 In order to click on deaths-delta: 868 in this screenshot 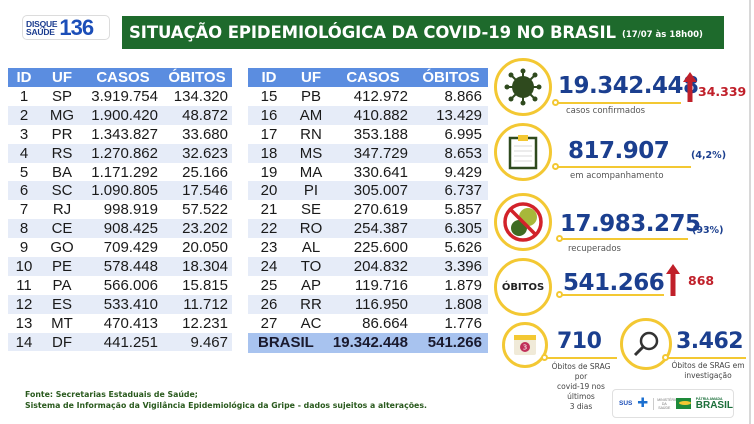, I will do `click(701, 280)`.